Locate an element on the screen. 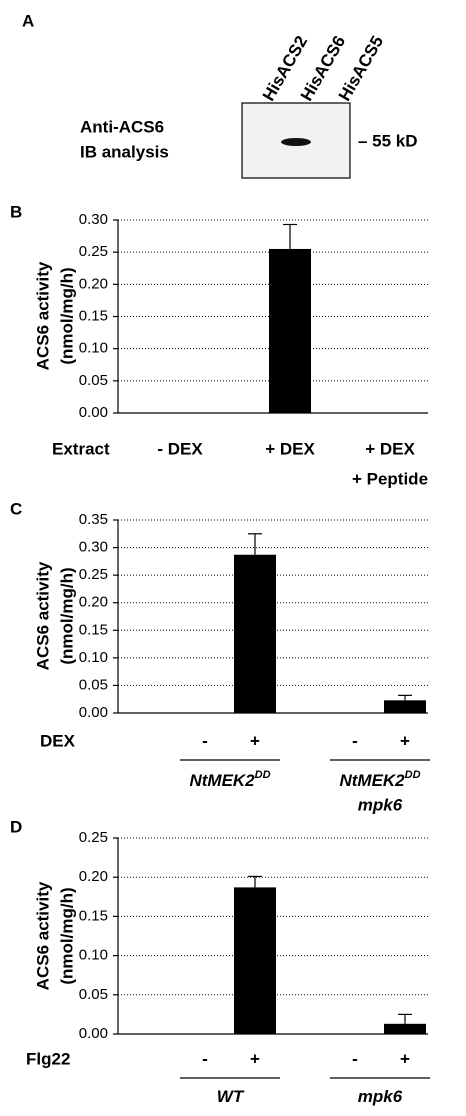  blot-label: IB analysis is located at coordinates (124, 151).